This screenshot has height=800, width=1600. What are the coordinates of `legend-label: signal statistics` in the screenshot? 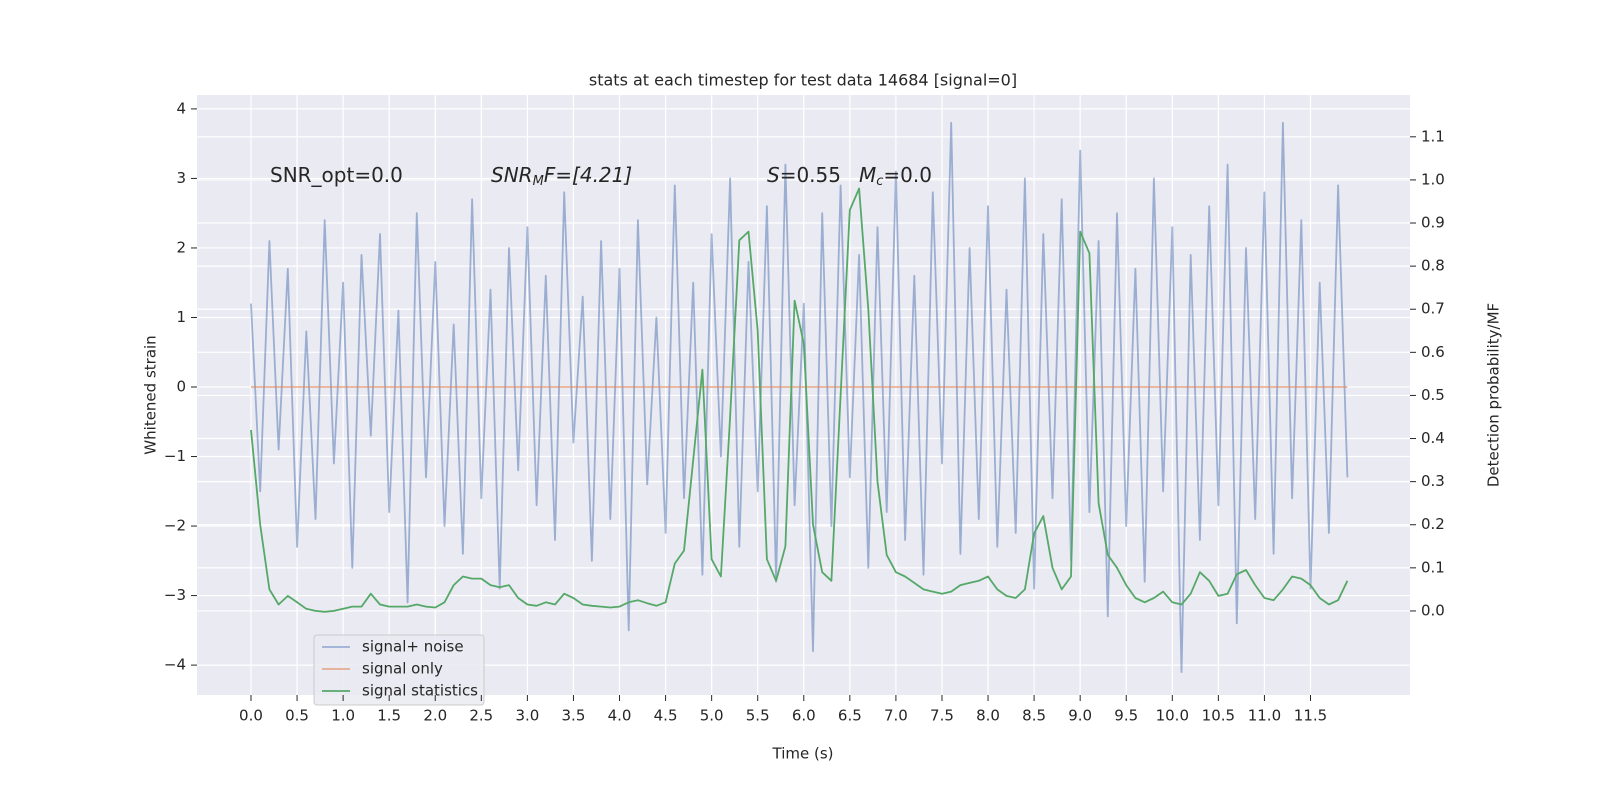 It's located at (420, 691).